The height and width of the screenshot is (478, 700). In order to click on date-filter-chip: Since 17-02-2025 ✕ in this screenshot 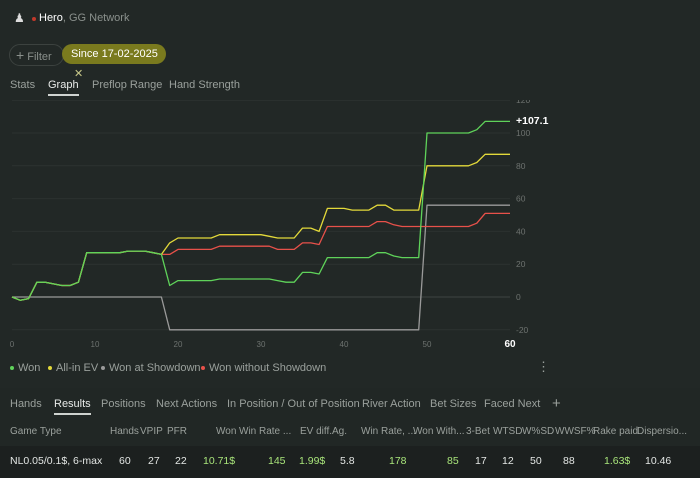, I will do `click(114, 62)`.